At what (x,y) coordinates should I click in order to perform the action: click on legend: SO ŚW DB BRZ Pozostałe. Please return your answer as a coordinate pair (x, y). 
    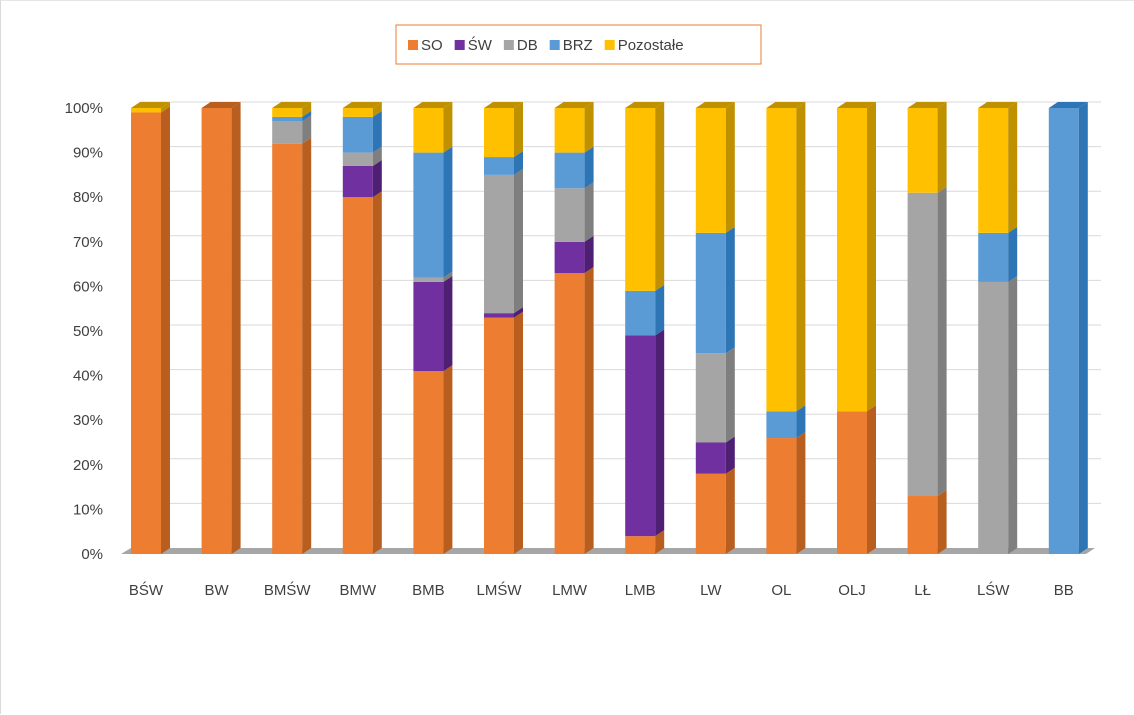
    Looking at the image, I should click on (578, 44).